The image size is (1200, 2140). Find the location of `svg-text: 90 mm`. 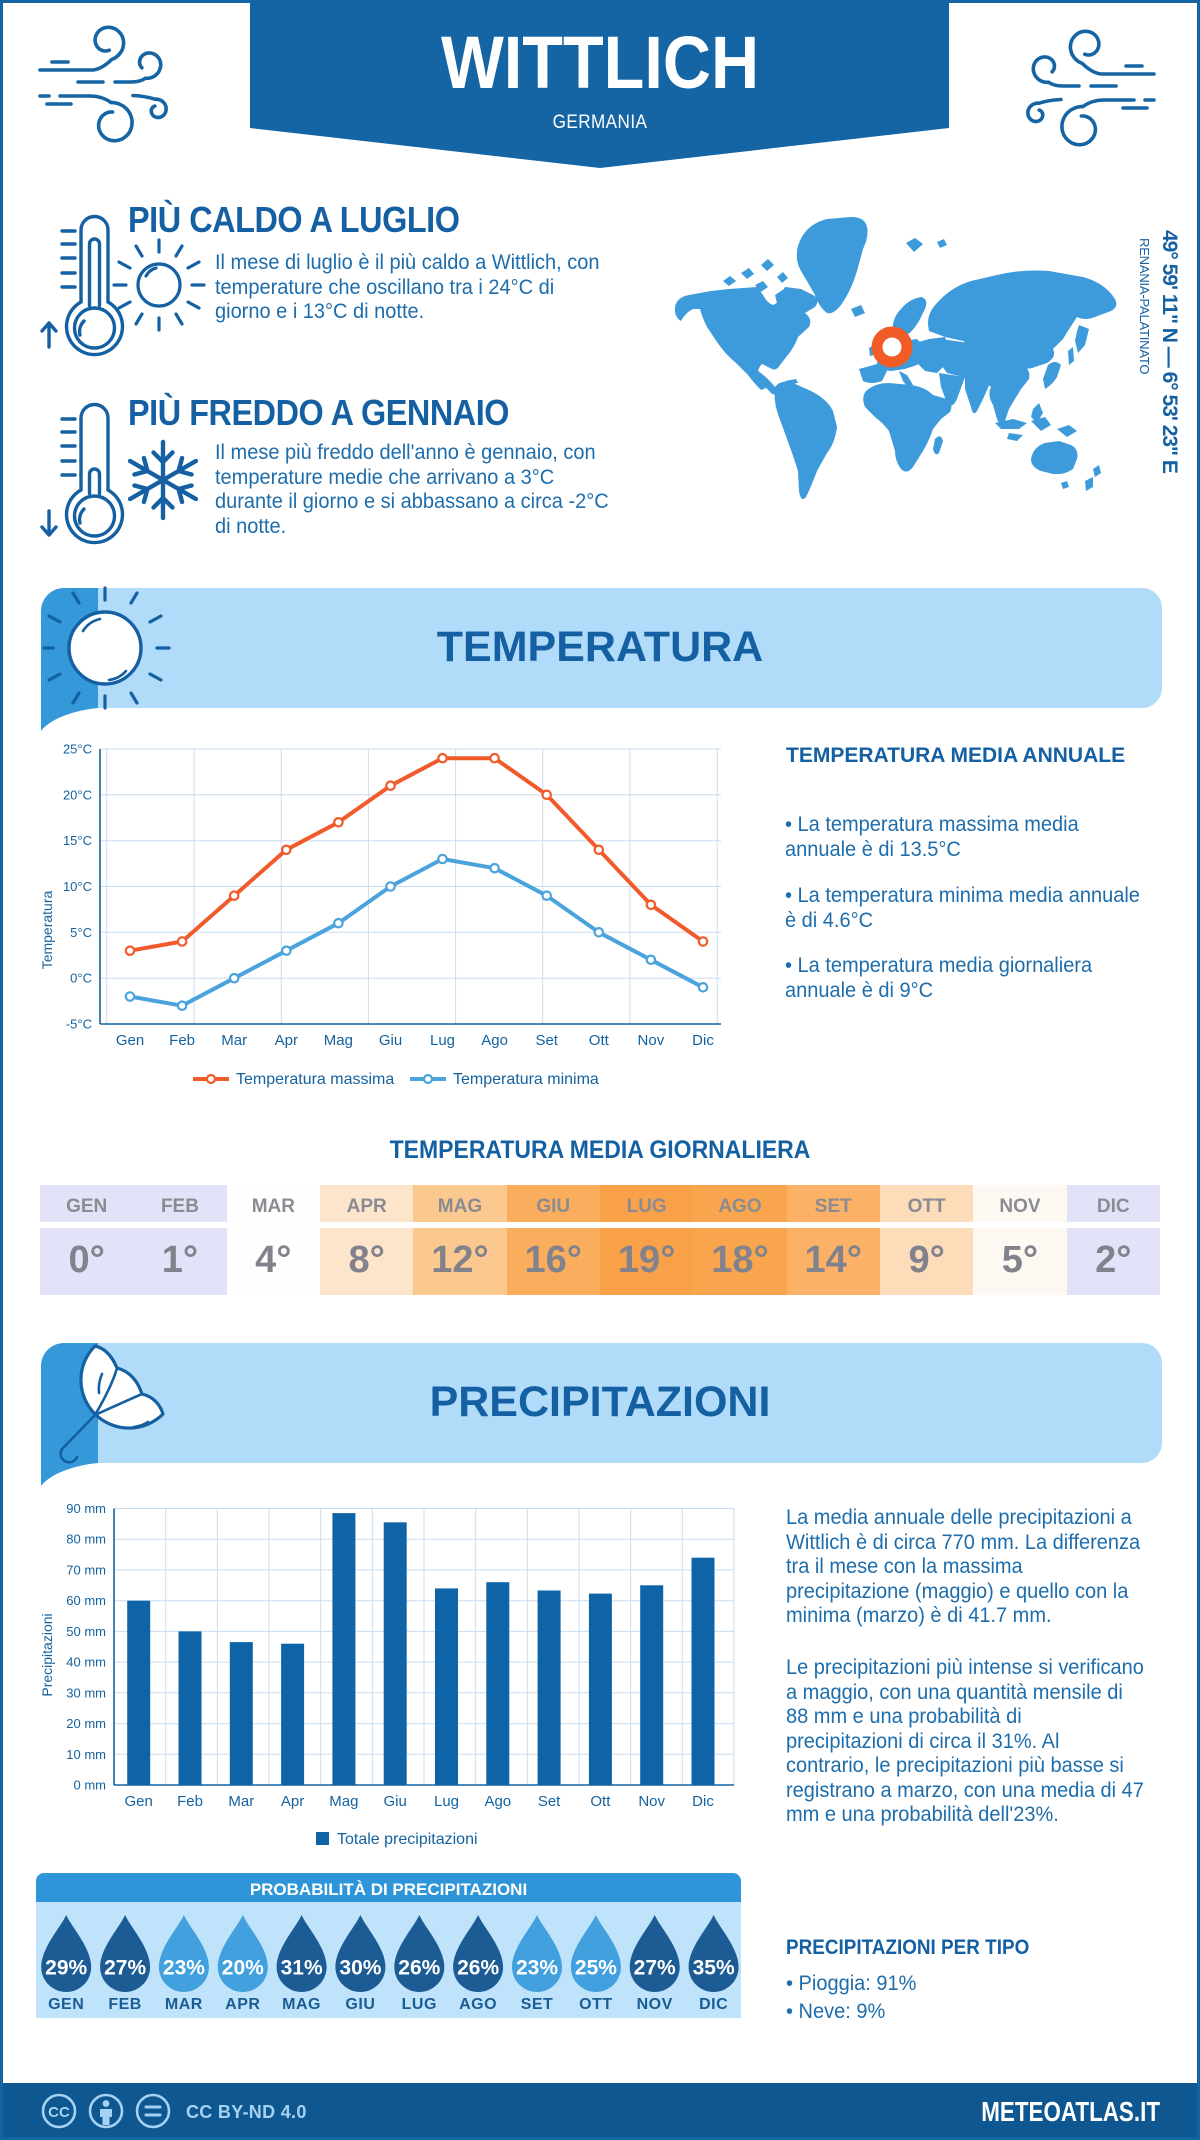

svg-text: 90 mm is located at coordinates (86, 1508).